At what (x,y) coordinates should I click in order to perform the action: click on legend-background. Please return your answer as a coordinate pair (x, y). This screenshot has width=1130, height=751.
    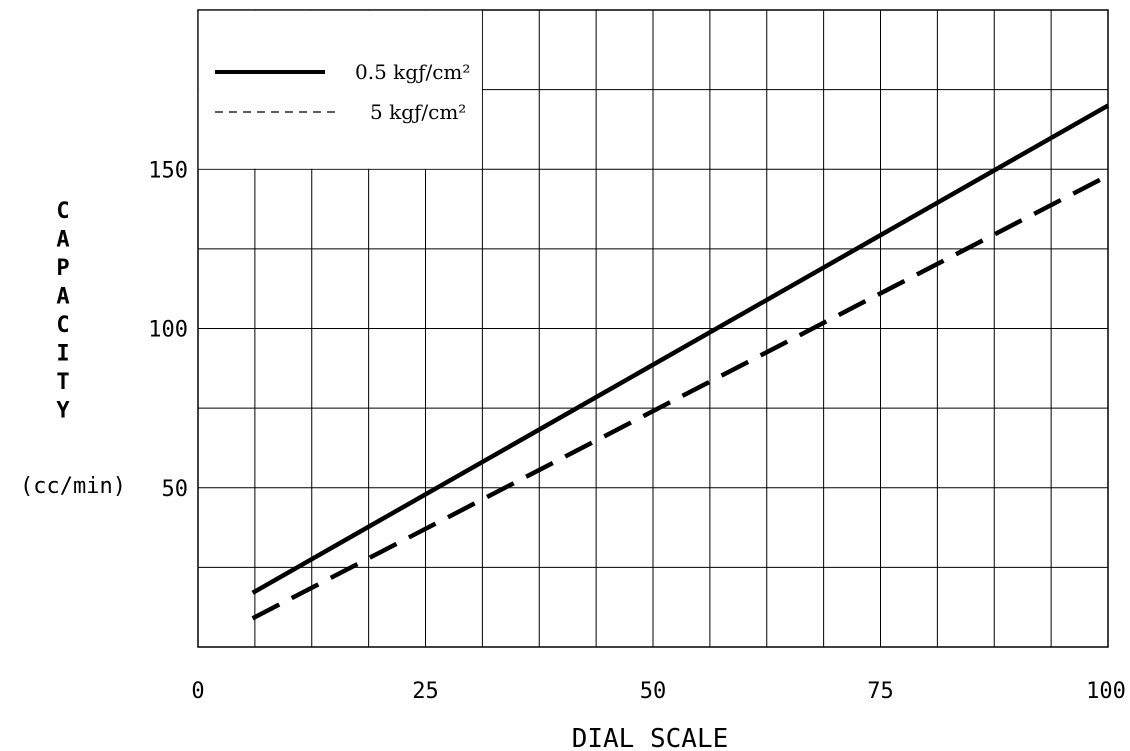
    Looking at the image, I should click on (340, 89).